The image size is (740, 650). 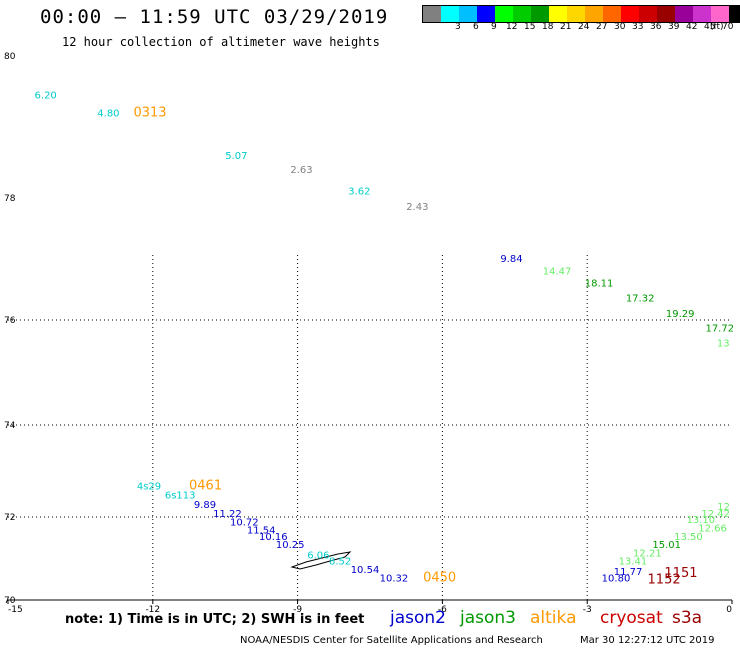 What do you see at coordinates (723, 343) in the screenshot?
I see `wave-height-label: 13` at bounding box center [723, 343].